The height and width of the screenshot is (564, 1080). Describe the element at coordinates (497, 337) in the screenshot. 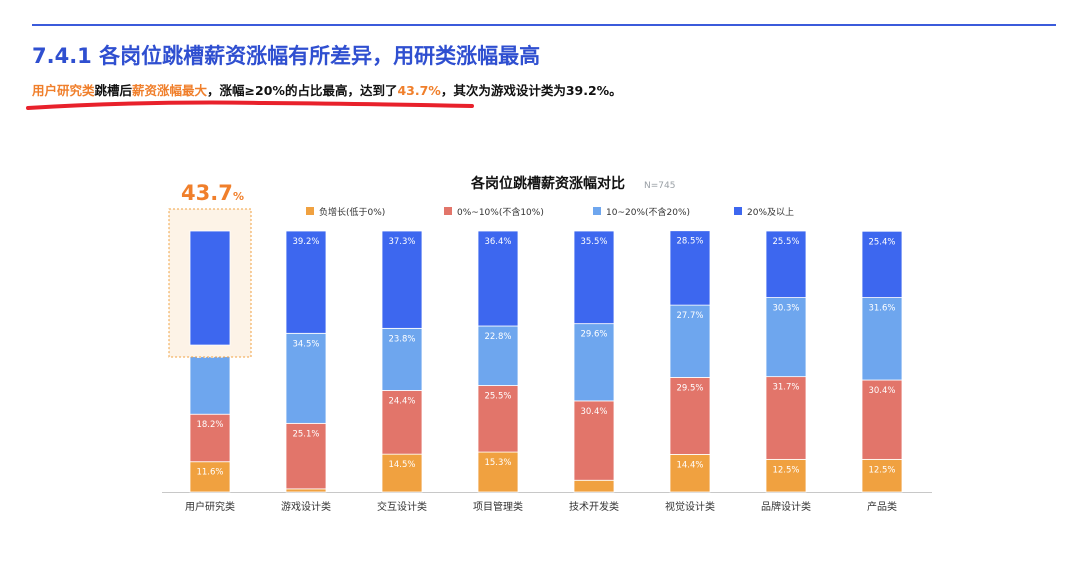

I see `data-label: 22.8%` at that location.